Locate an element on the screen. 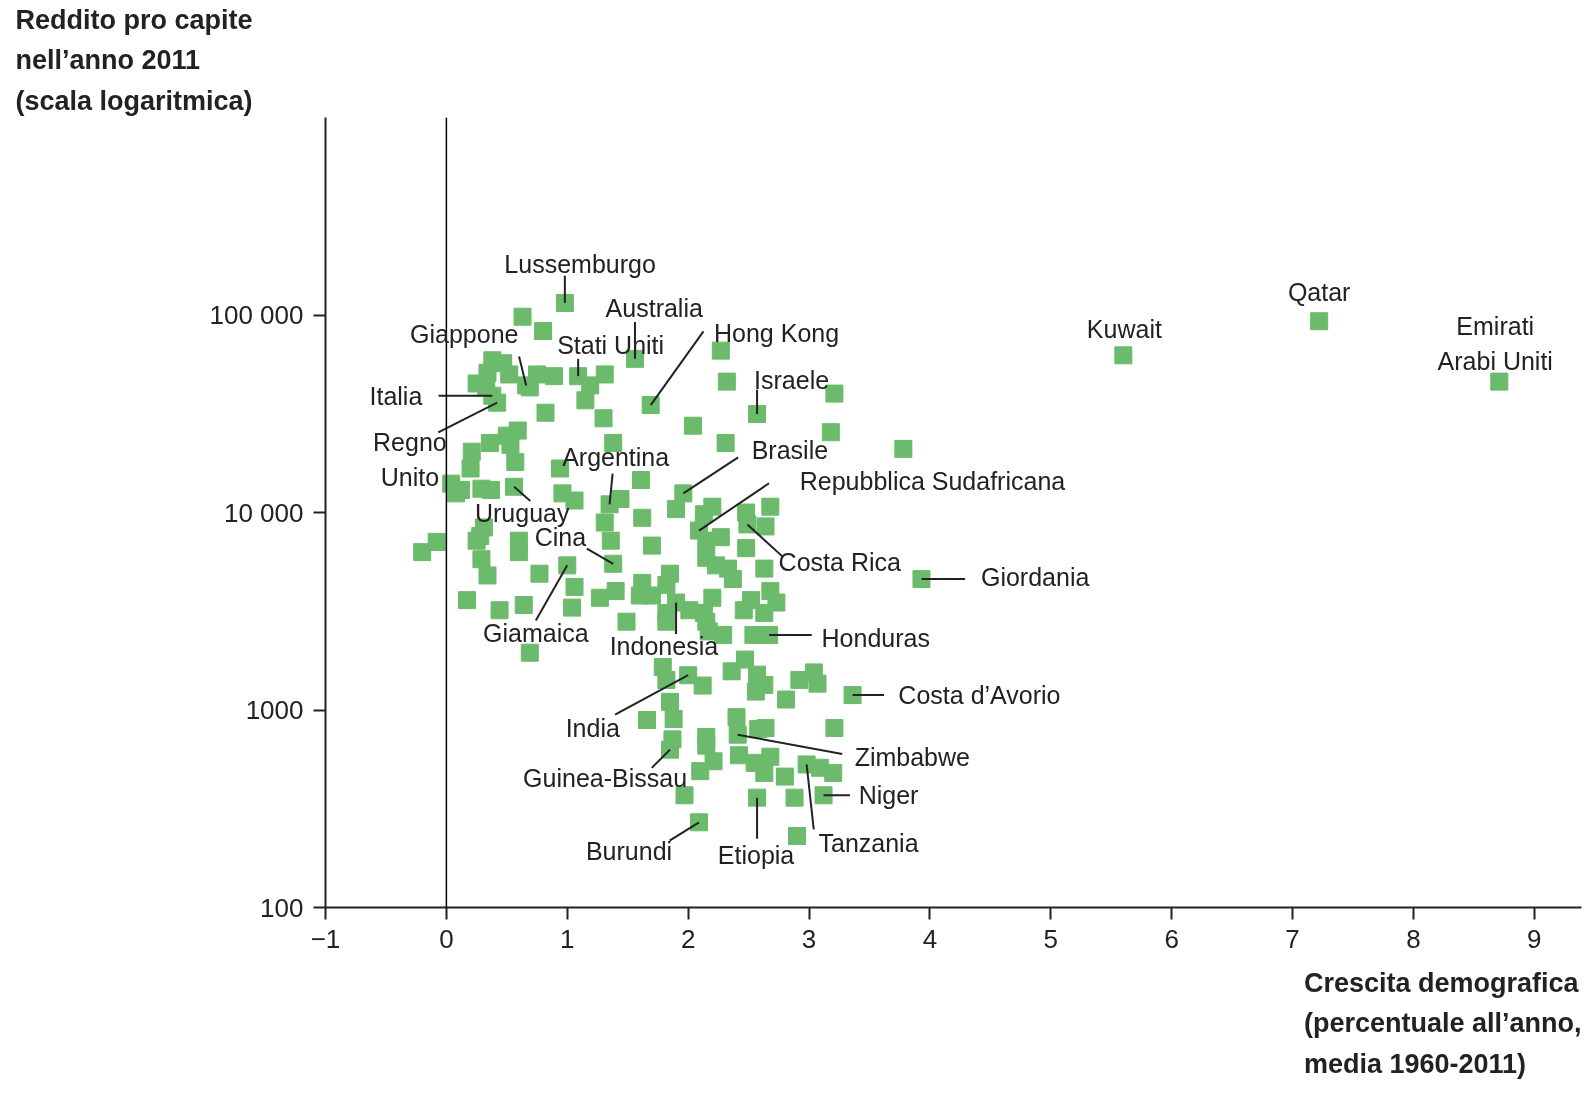 Image resolution: width=1592 pixels, height=1115 pixels. y-tick-label: 100 000 is located at coordinates (256, 315).